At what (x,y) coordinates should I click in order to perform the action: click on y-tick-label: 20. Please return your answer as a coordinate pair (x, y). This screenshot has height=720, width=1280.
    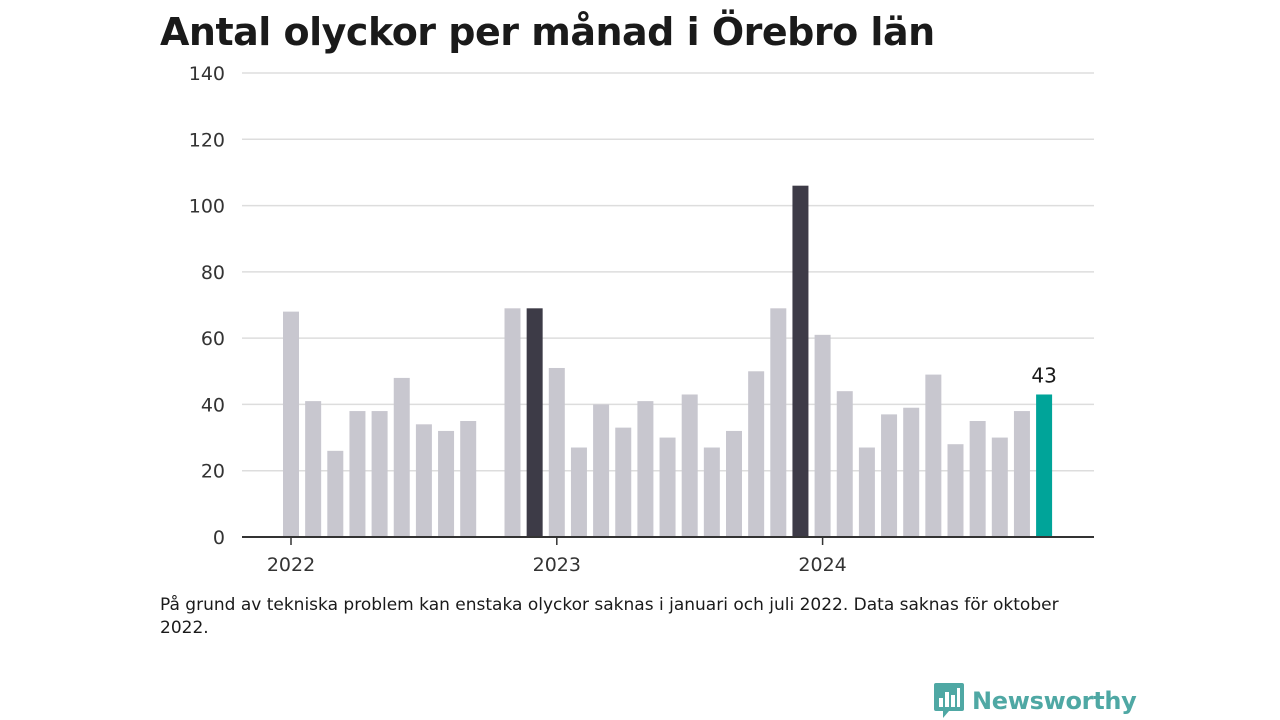
    Looking at the image, I should click on (213, 472).